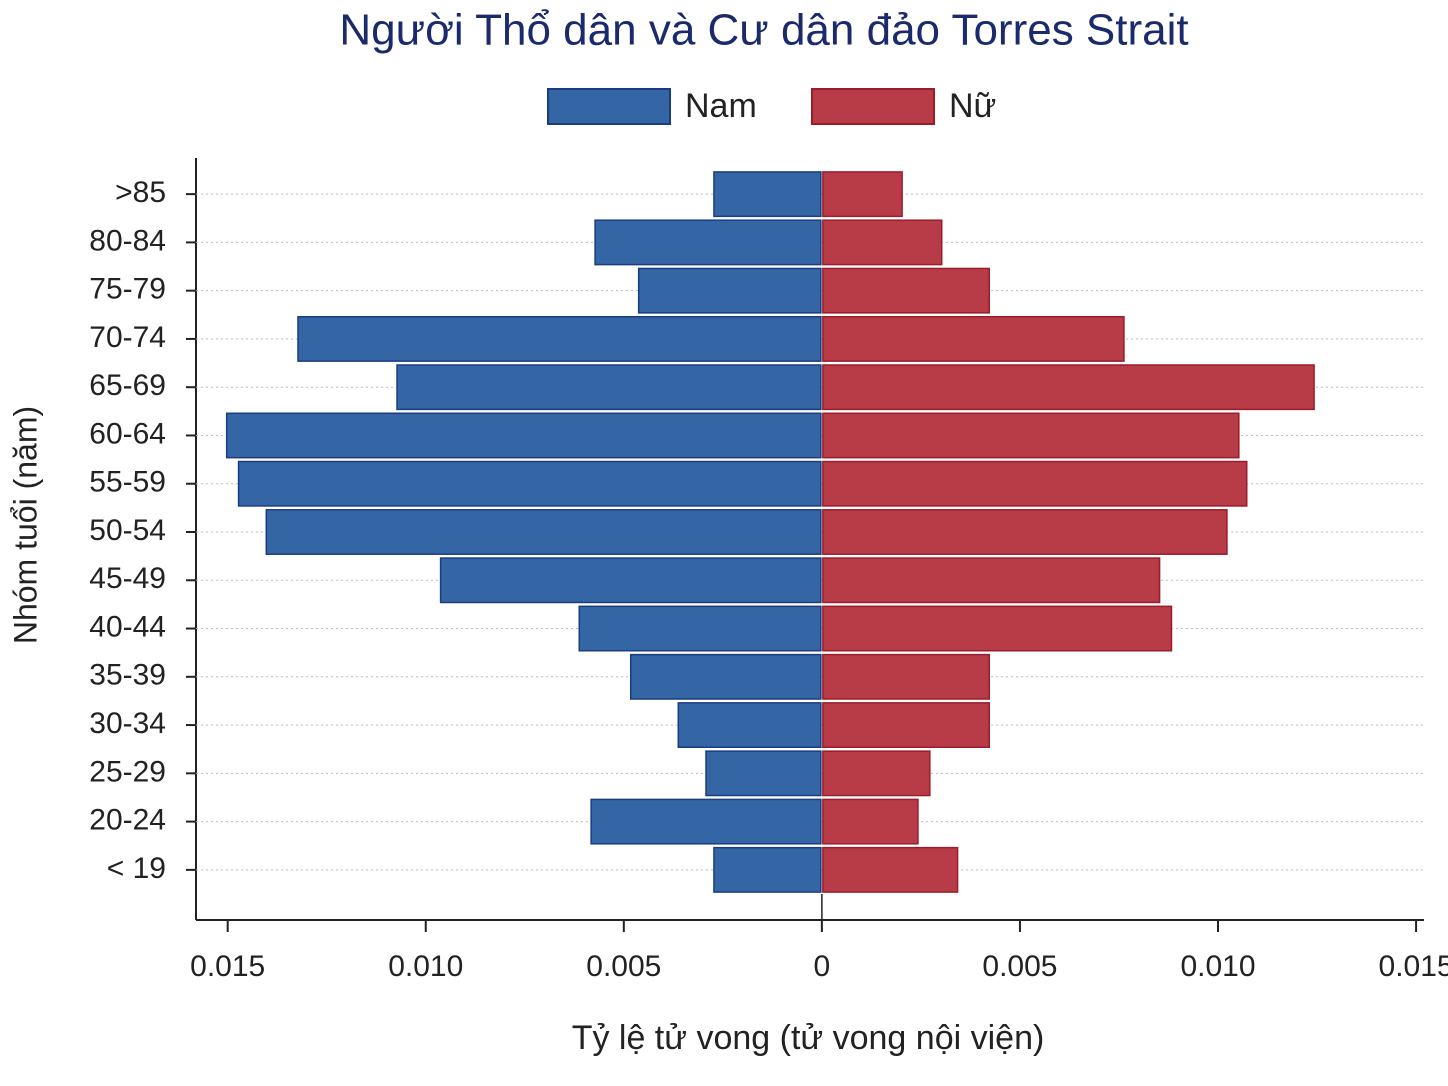  Describe the element at coordinates (721, 106) in the screenshot. I see `legend-label: Nam` at that location.